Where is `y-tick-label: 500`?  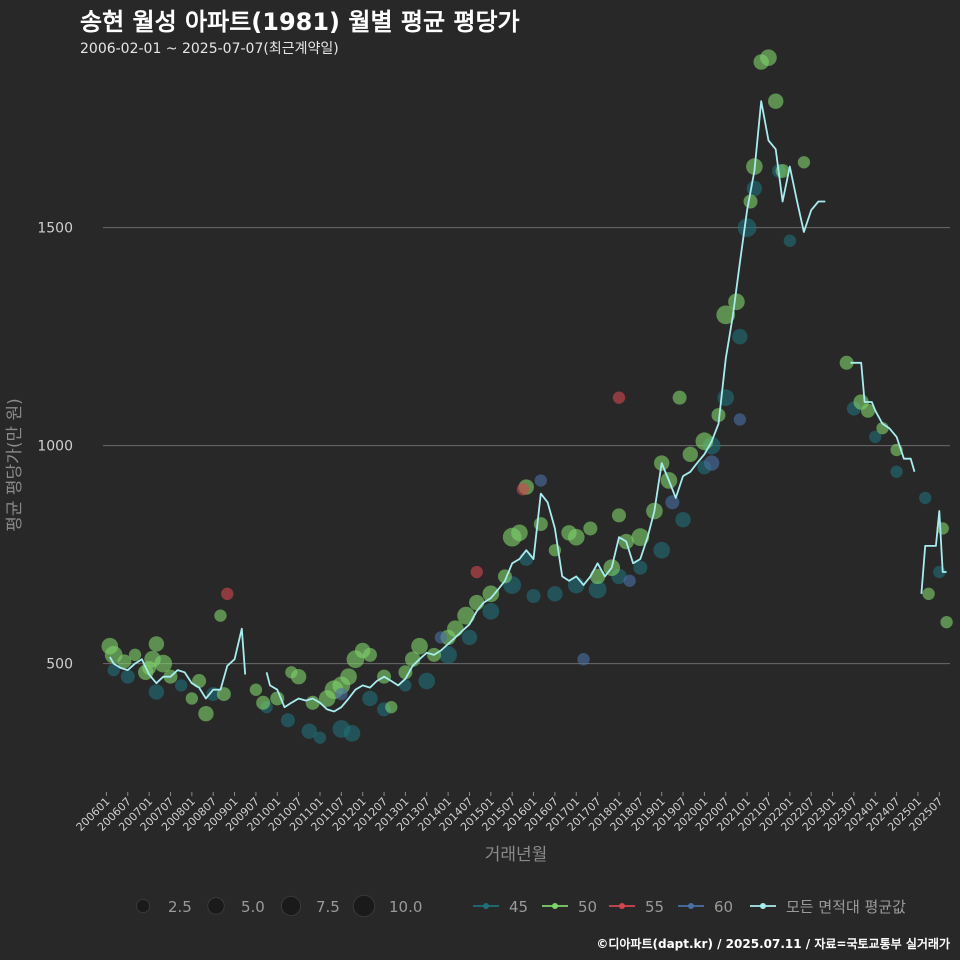 y-tick-label: 500 is located at coordinates (59, 665).